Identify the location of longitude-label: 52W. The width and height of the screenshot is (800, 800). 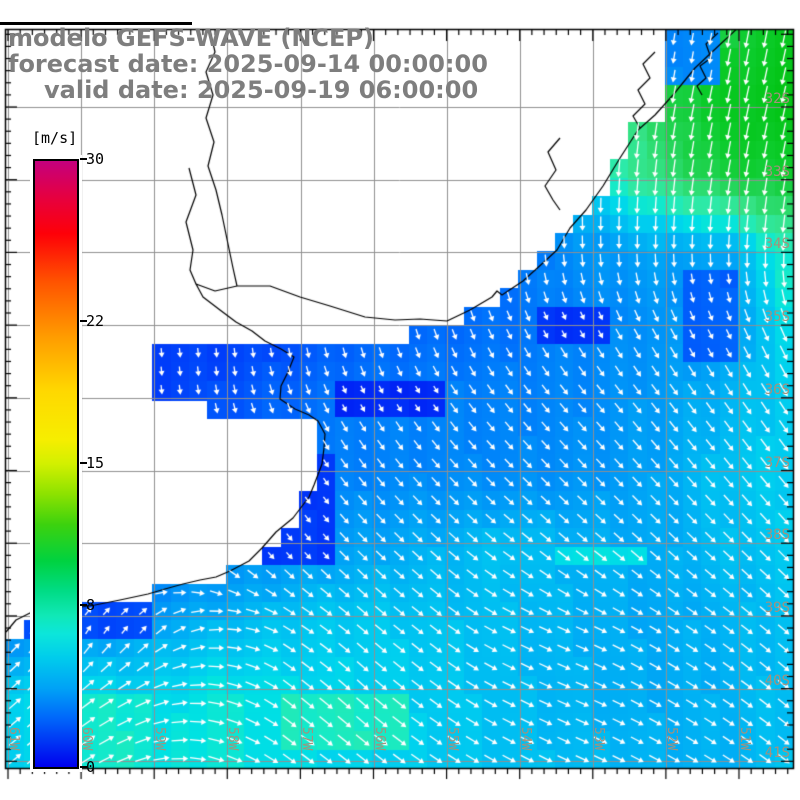
(671, 739).